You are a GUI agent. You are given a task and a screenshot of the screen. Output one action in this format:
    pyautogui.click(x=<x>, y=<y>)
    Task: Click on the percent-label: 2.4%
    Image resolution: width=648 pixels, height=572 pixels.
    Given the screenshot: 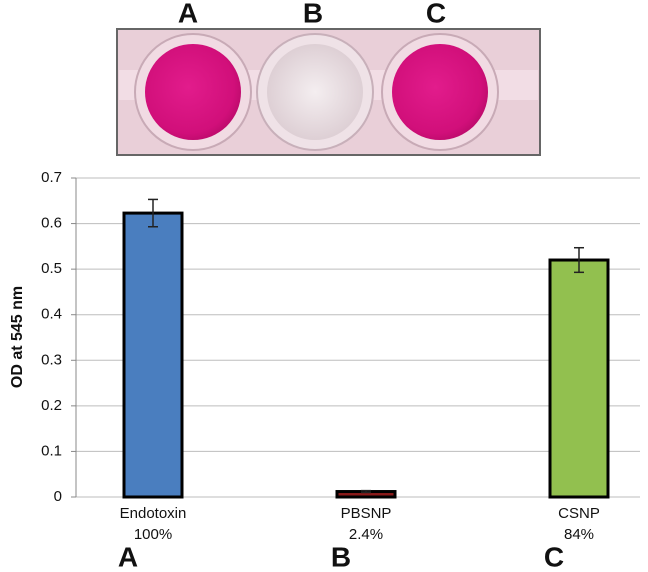 What is the action you would take?
    pyautogui.click(x=366, y=534)
    